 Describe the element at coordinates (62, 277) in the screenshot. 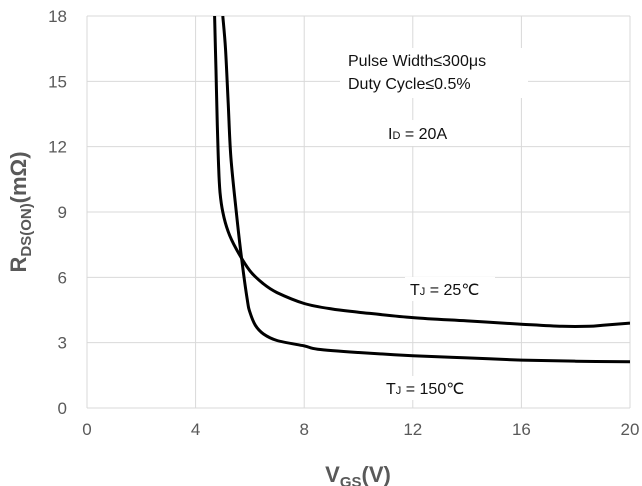

I see `y-tick-label: 6` at that location.